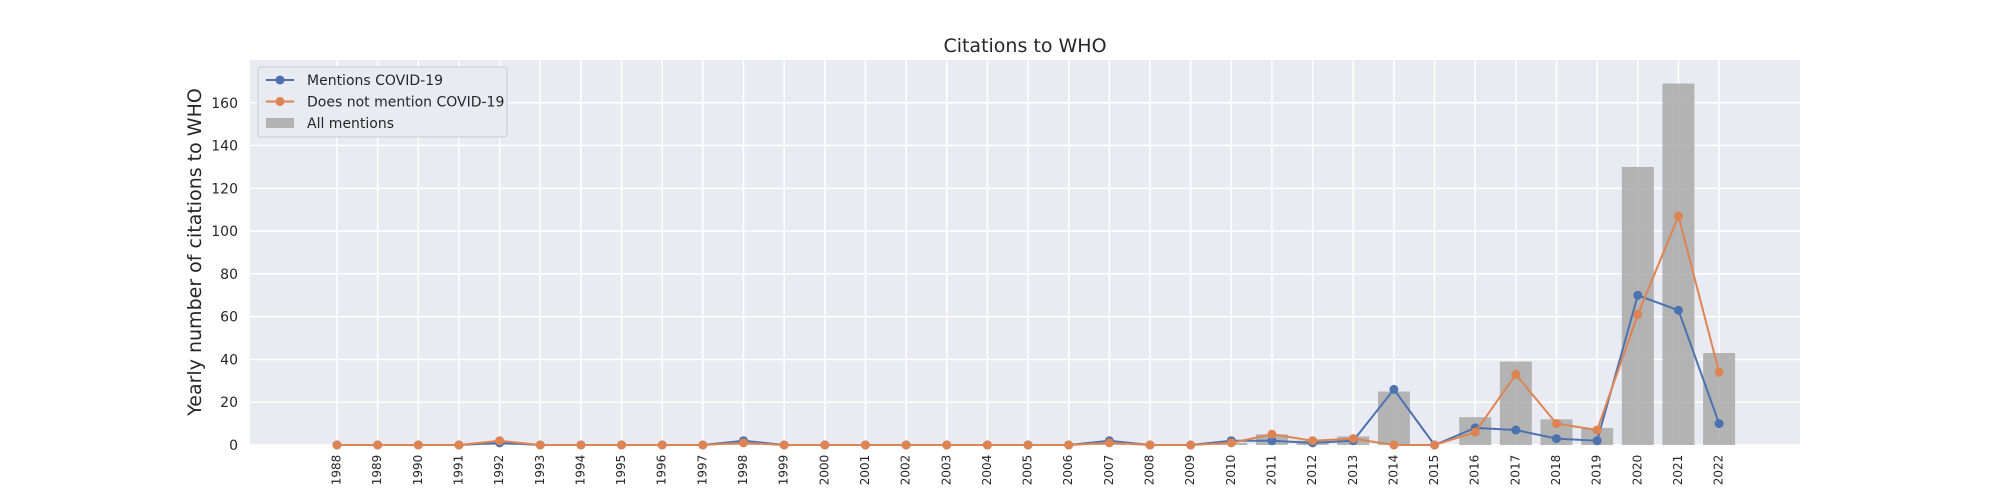 This screenshot has height=500, width=2000. What do you see at coordinates (1515, 470) in the screenshot?
I see `x-tick-label: 2017` at bounding box center [1515, 470].